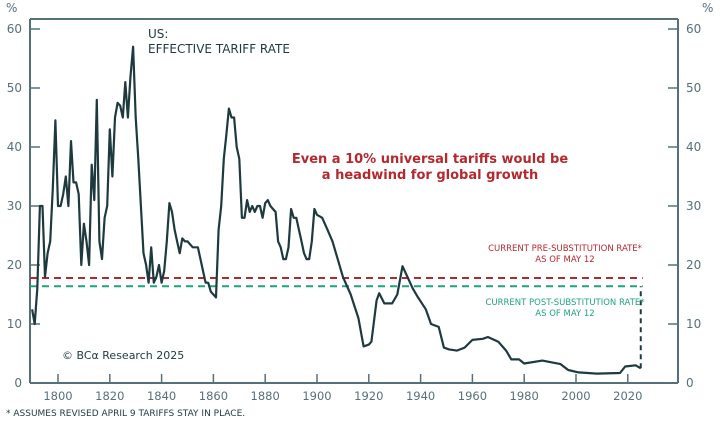 The width and height of the screenshot is (723, 429). I want to click on x-tick-label: 1900, so click(316, 396).